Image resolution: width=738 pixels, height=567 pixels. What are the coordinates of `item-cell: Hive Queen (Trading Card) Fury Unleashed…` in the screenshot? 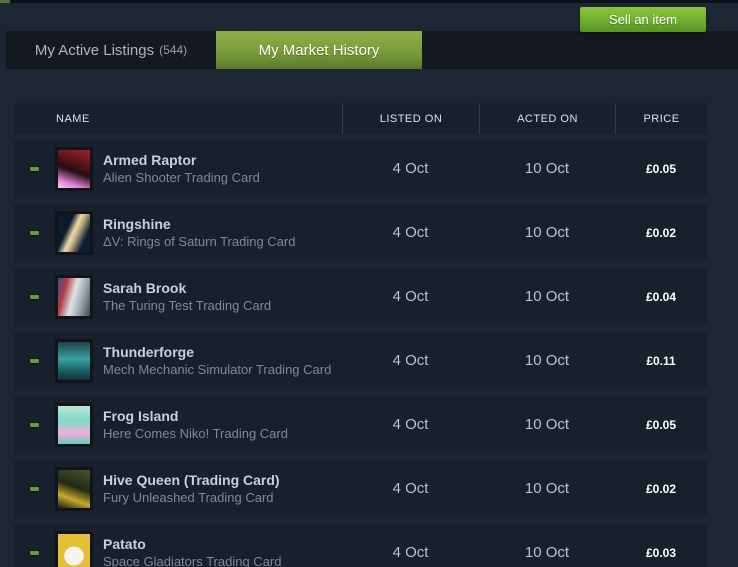 It's located at (178, 488).